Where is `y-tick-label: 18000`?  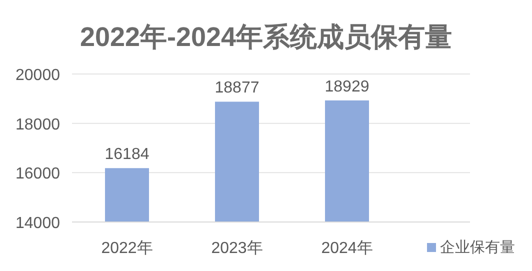
y-tick-label: 18000 is located at coordinates (38, 125).